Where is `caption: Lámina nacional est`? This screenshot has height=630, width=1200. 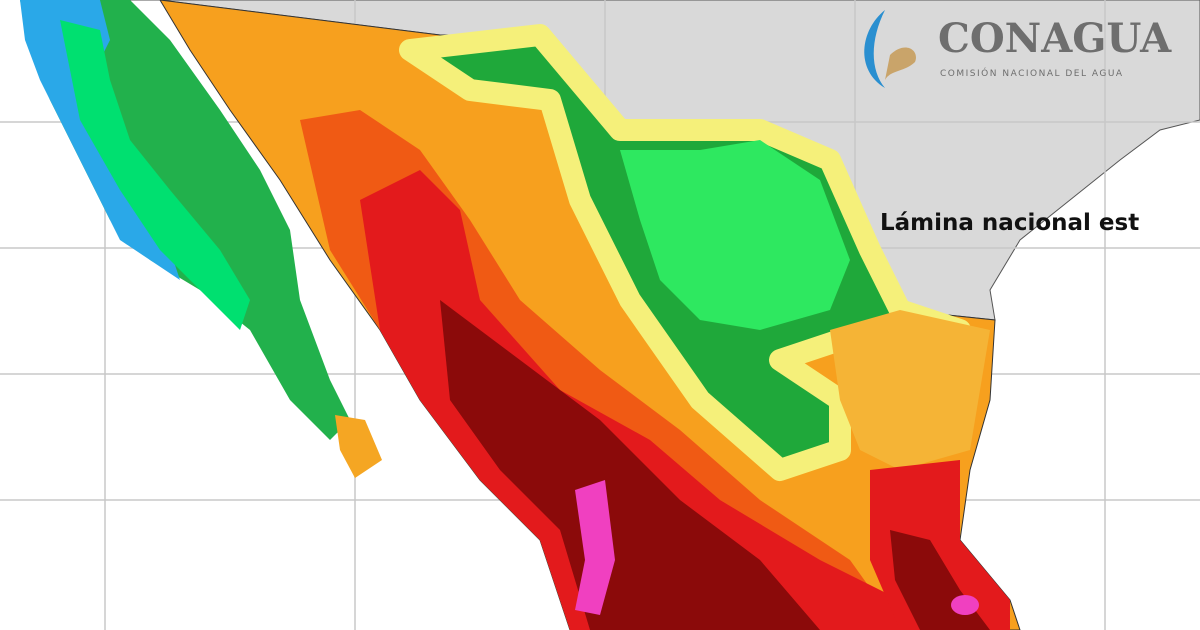 caption: Lámina nacional est is located at coordinates (1009, 223).